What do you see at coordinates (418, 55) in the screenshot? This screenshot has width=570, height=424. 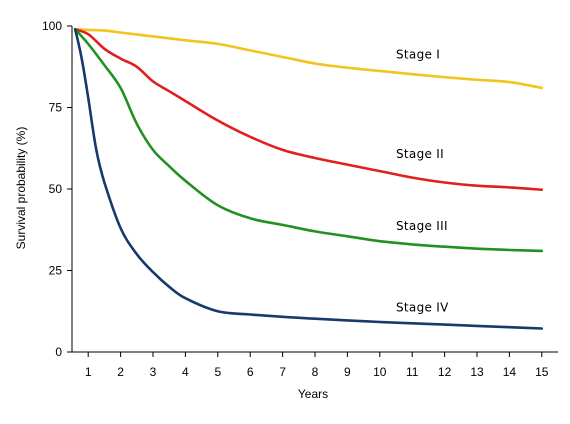 I see `series-label-stage-i: Stage I` at bounding box center [418, 55].